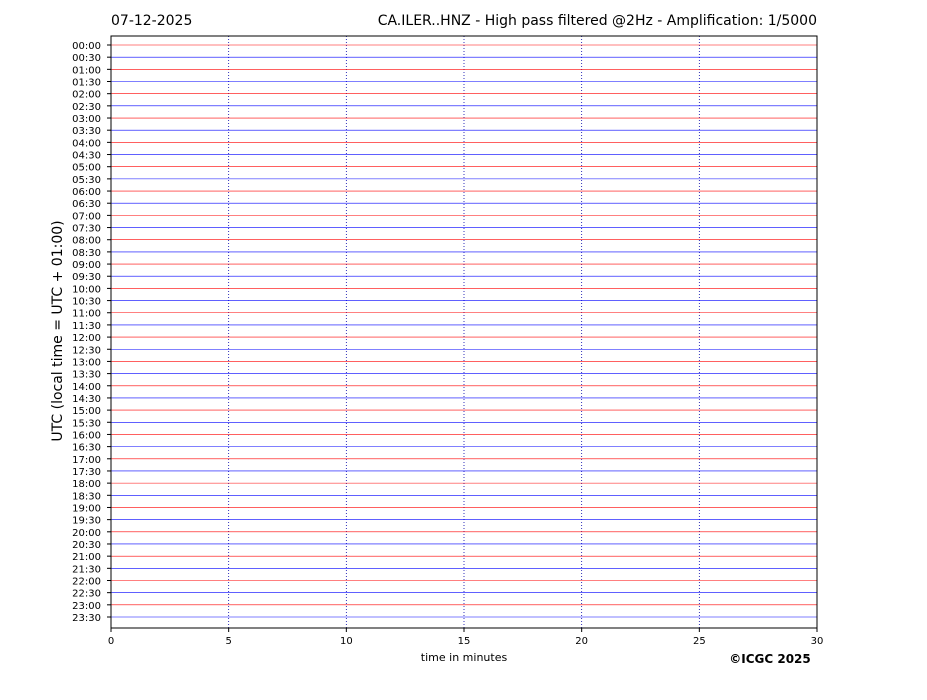 The image size is (927, 700). Describe the element at coordinates (86, 107) in the screenshot. I see `y-tick-label: 02:30` at that location.